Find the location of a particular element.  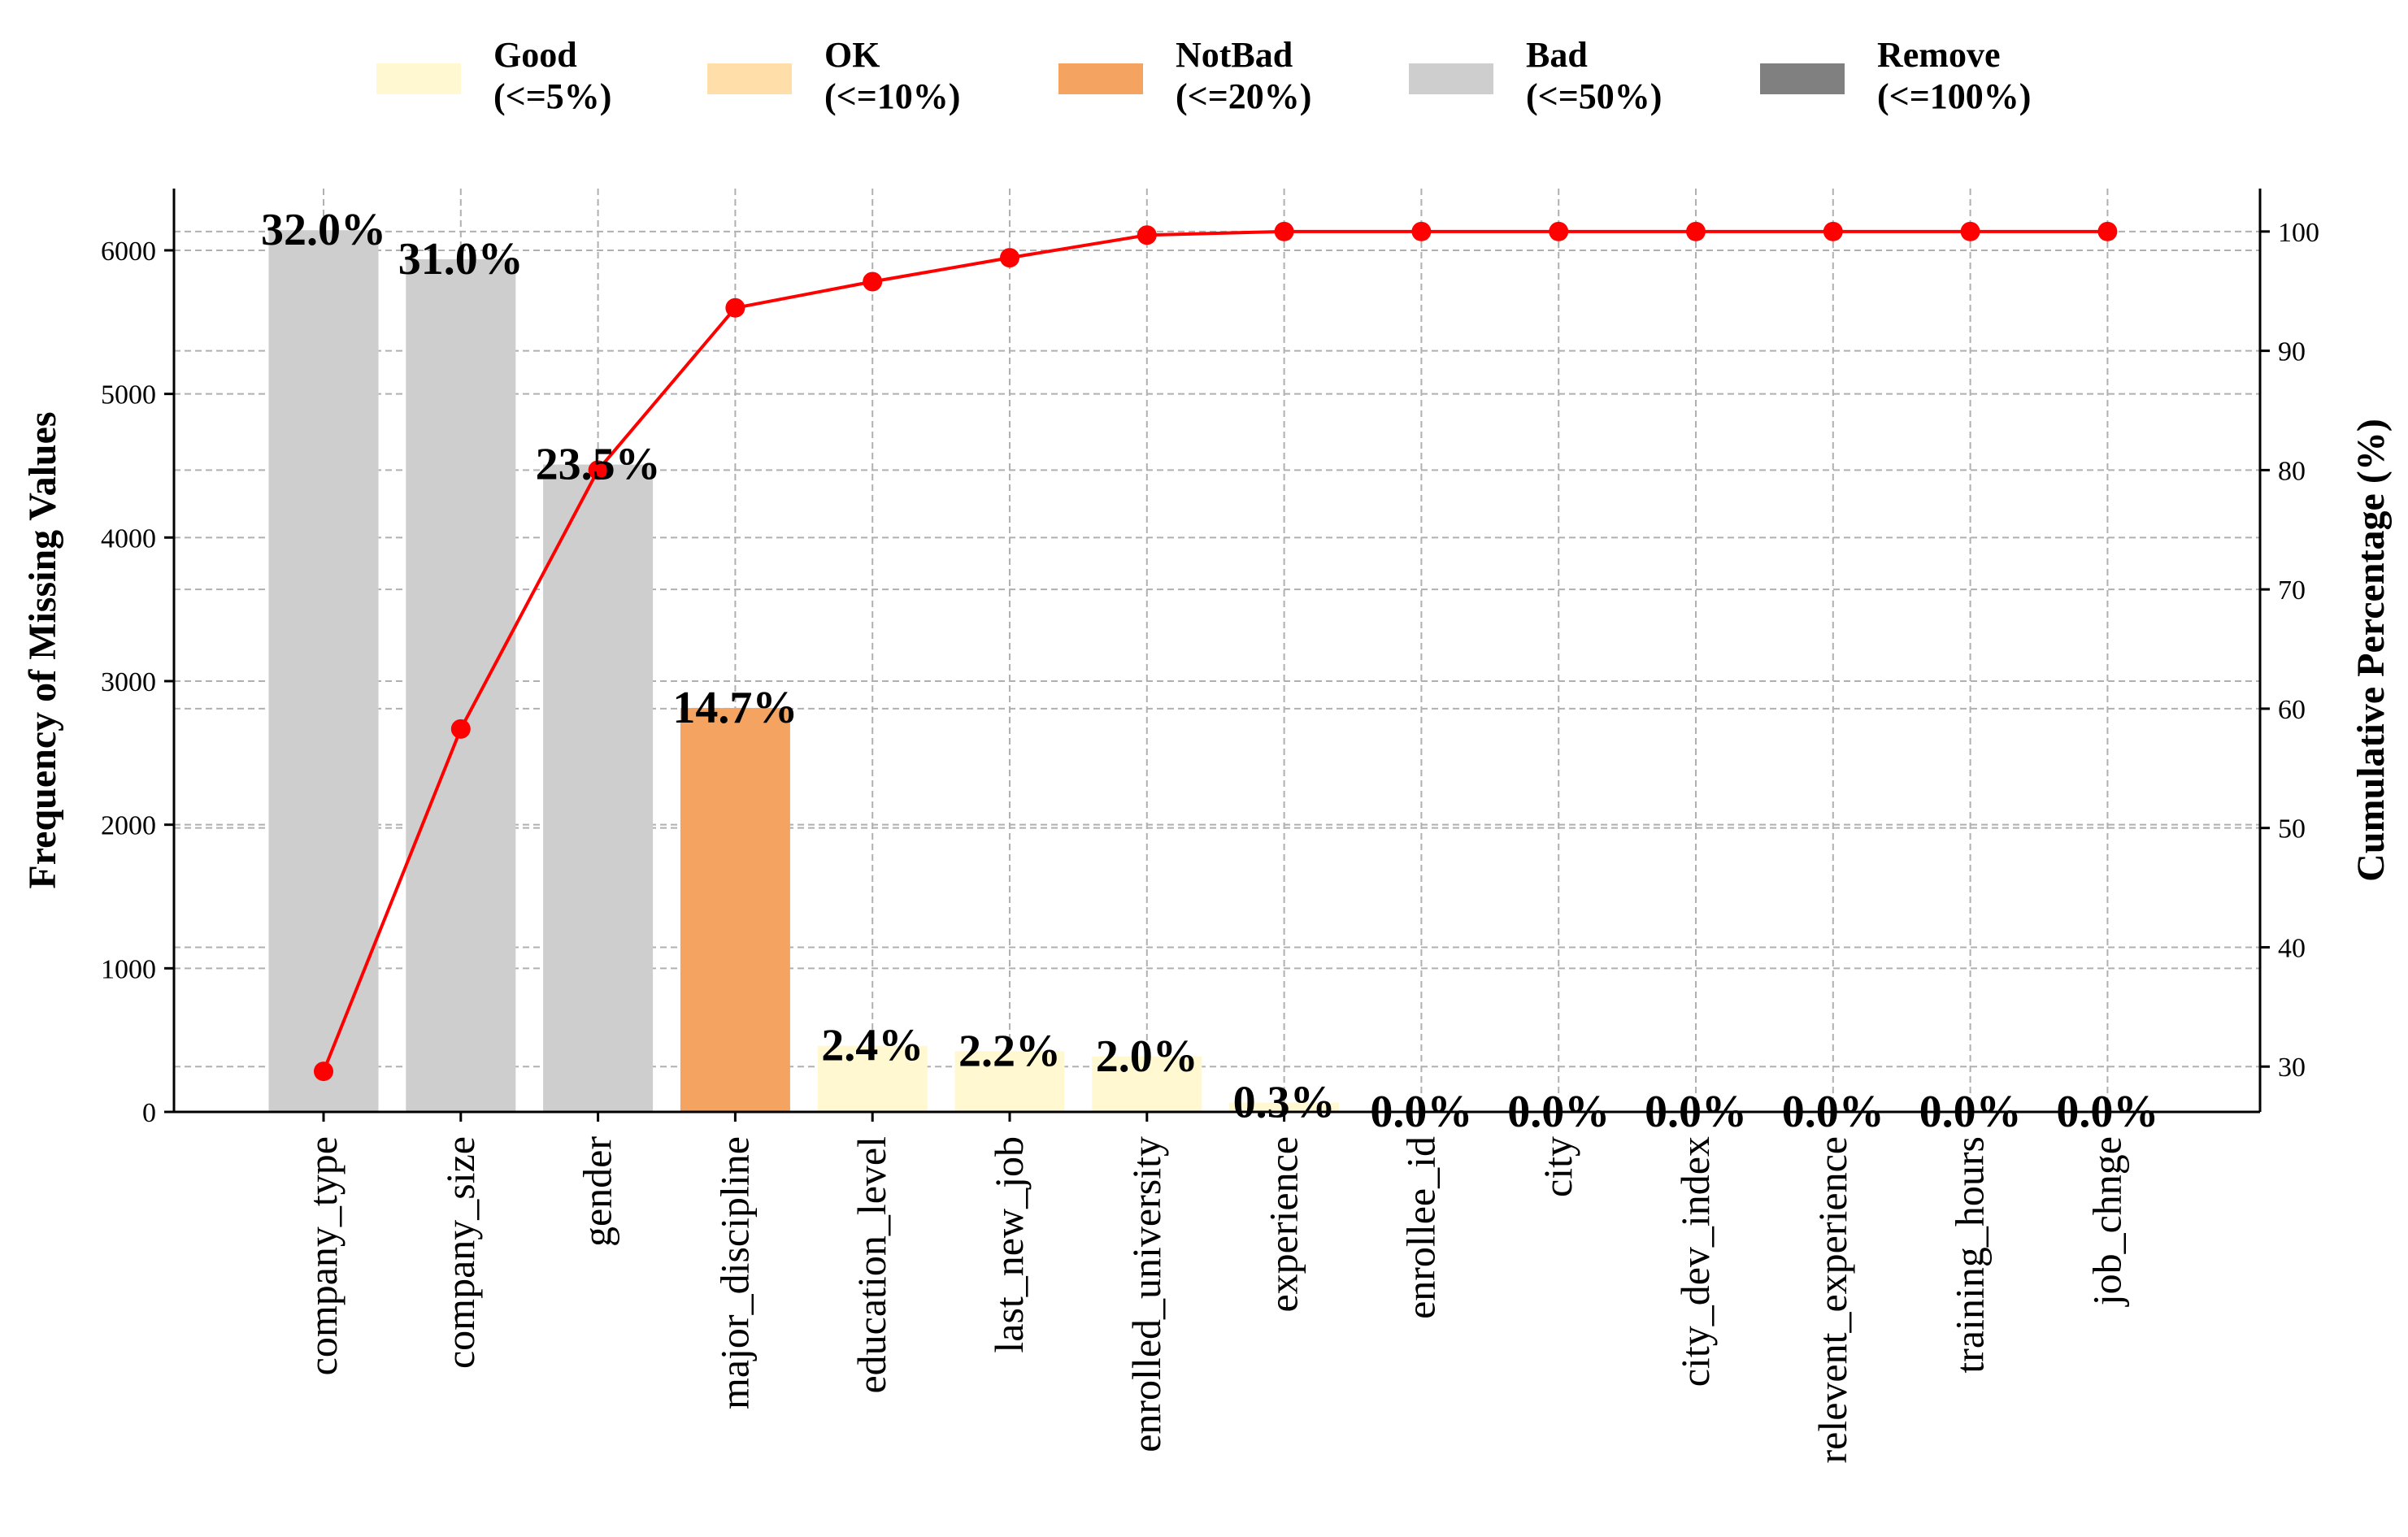

legend-entry: NotBad(<=20%) is located at coordinates (1184, 75).